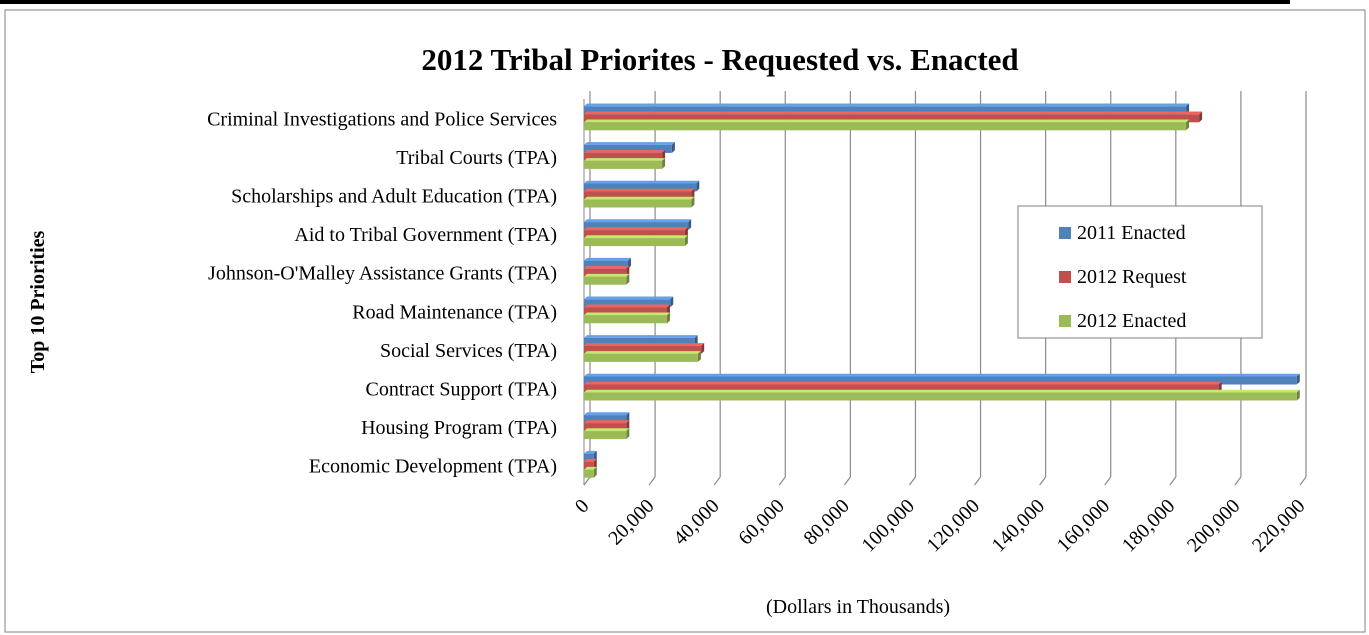  I want to click on category-label: Aid to Tribal Government (TPA), so click(425, 235).